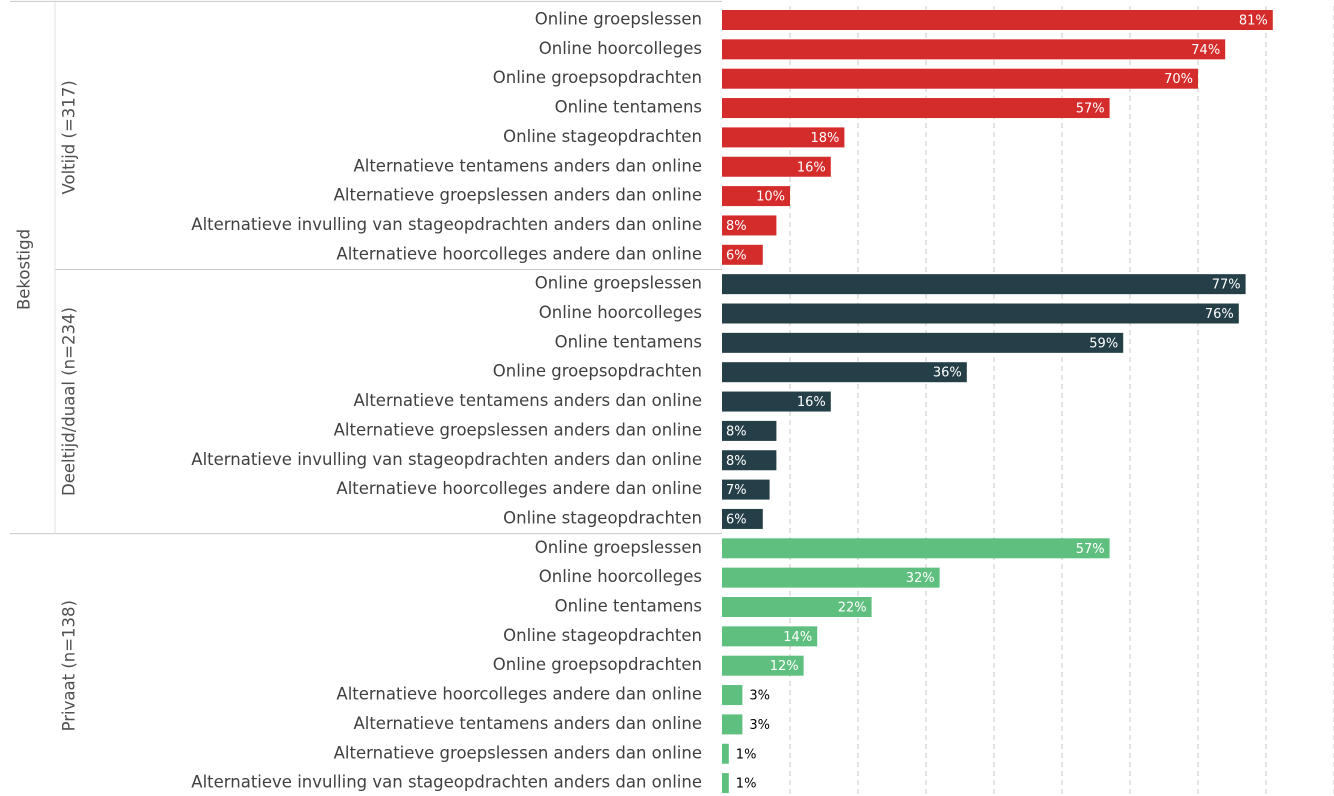  I want to click on value-label: 7%, so click(736, 490).